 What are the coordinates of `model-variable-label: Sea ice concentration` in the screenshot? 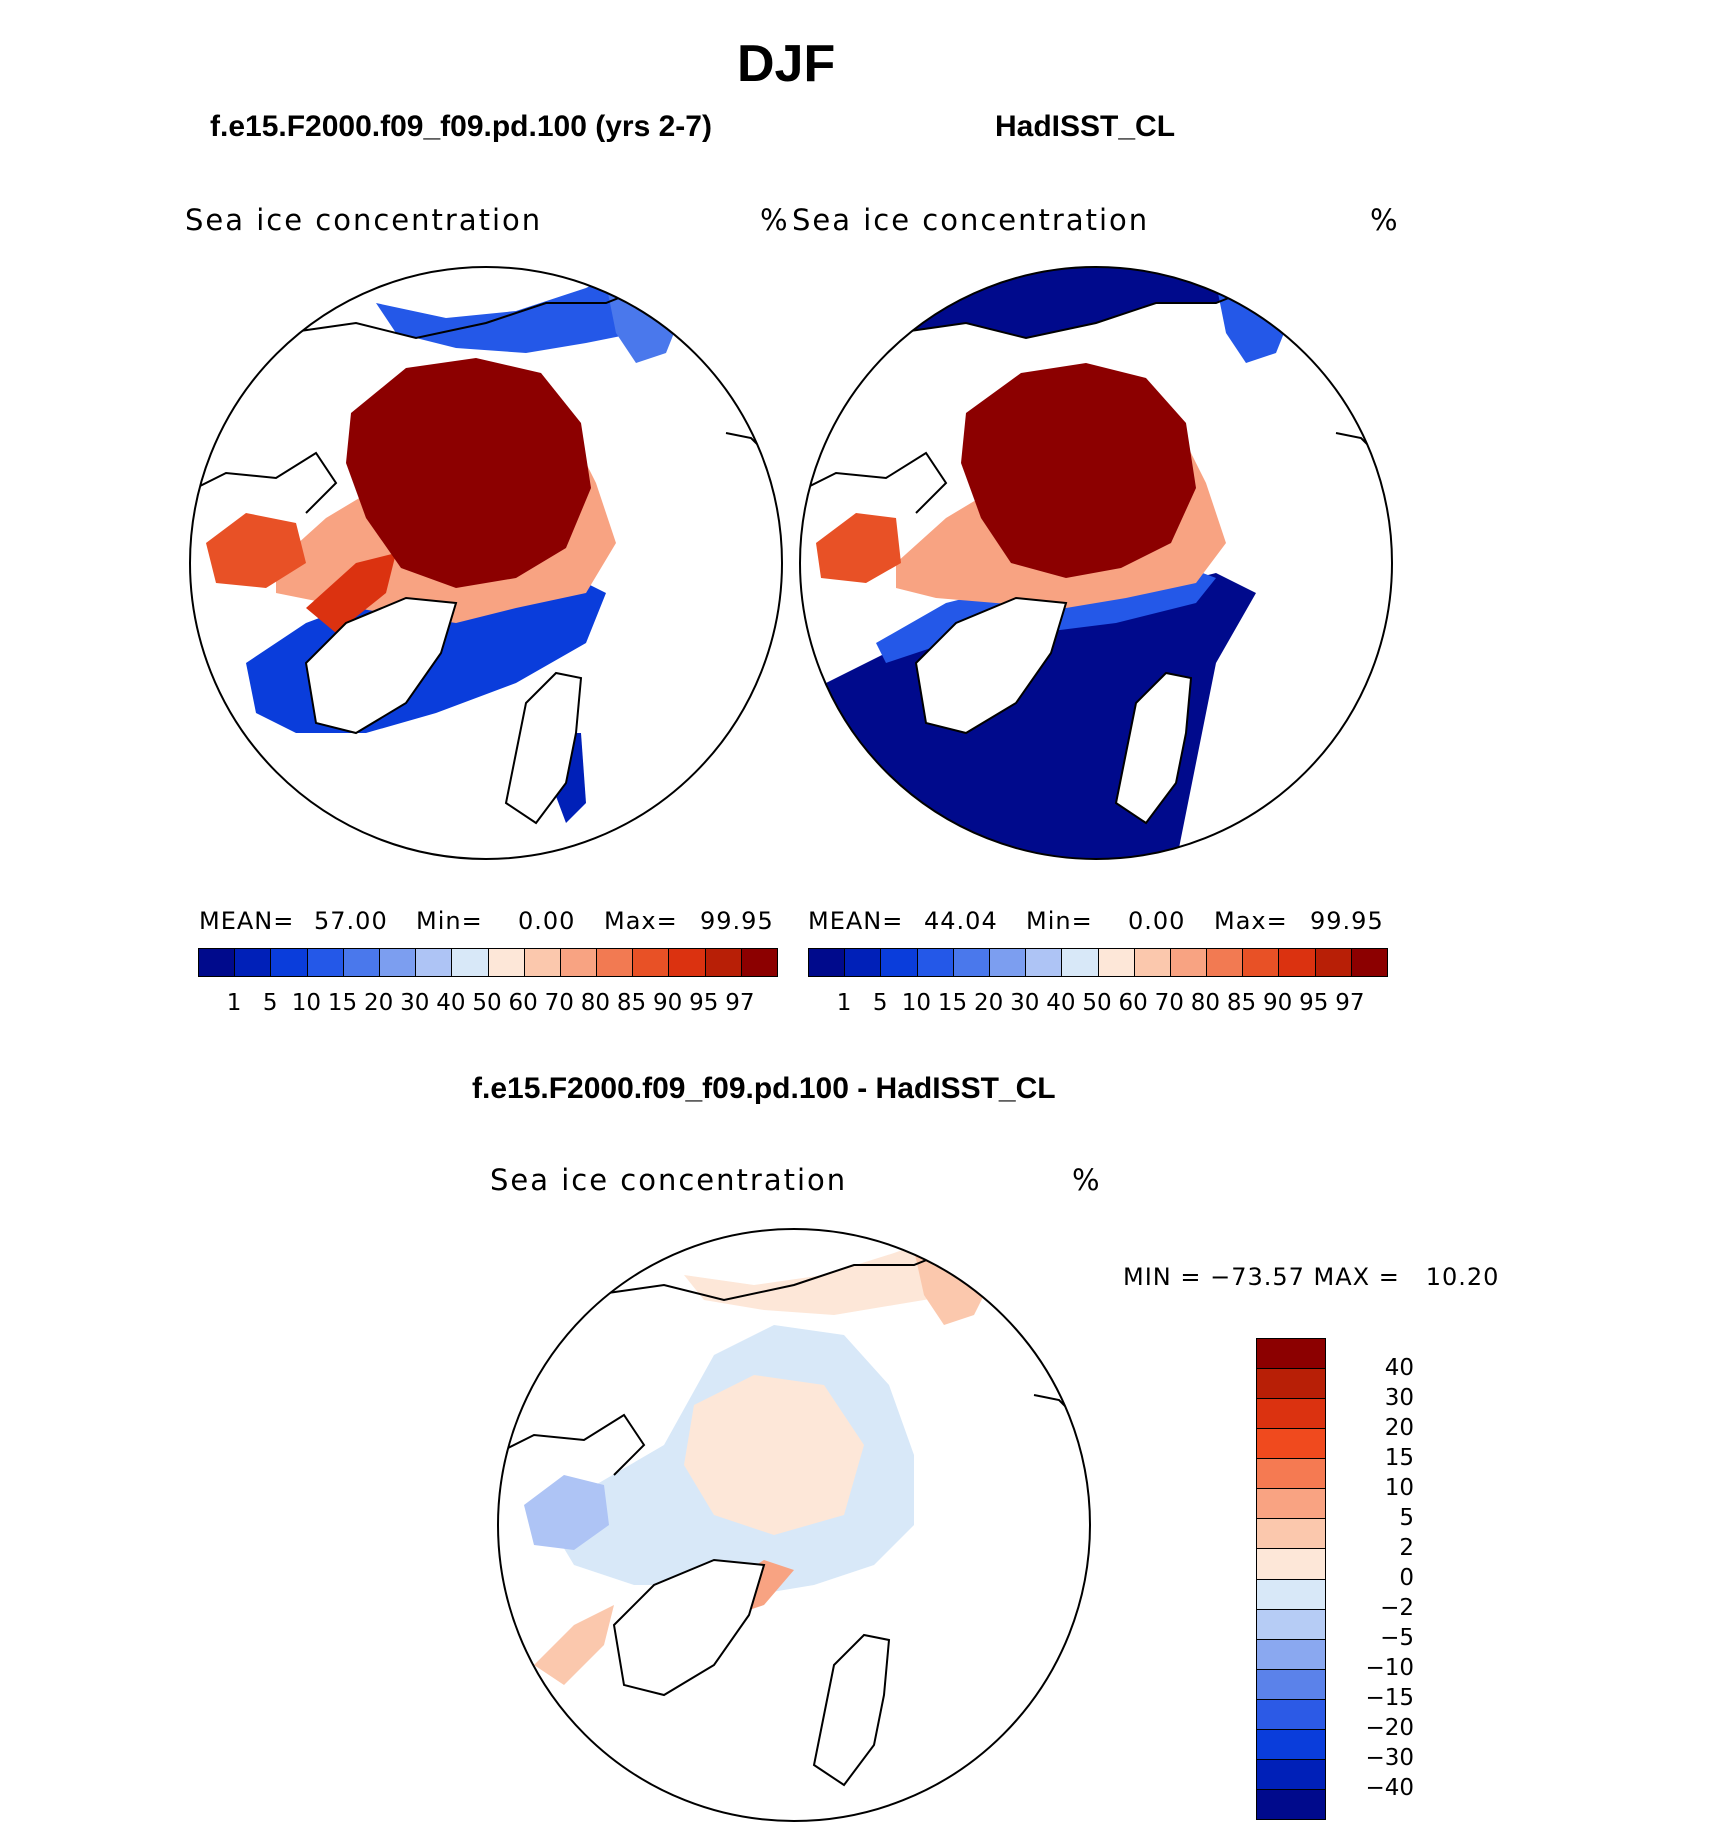 It's located at (364, 220).